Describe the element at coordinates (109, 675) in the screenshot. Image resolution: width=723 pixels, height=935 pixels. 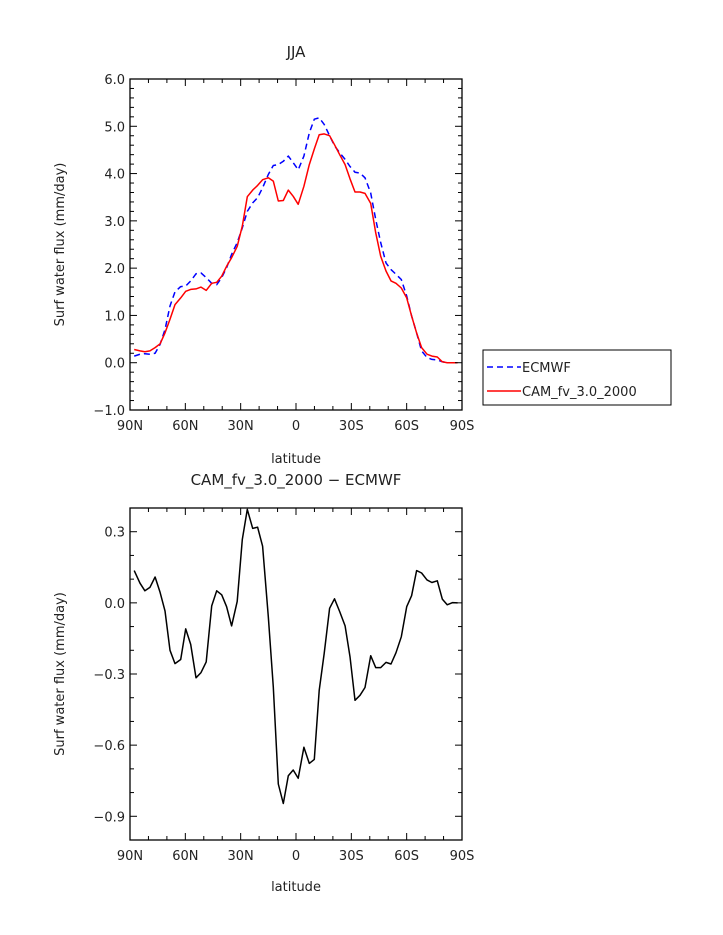
I see `y-tick-label: −0.3` at that location.